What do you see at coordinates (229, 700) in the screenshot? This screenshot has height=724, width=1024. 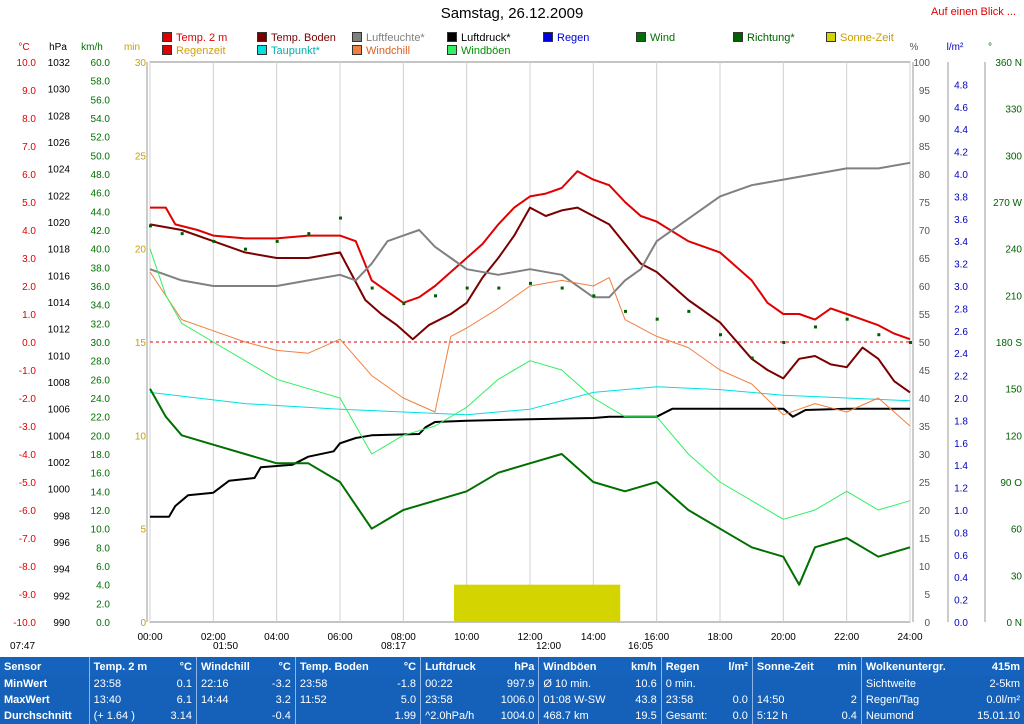 I see `stats-cell: 14:44` at bounding box center [229, 700].